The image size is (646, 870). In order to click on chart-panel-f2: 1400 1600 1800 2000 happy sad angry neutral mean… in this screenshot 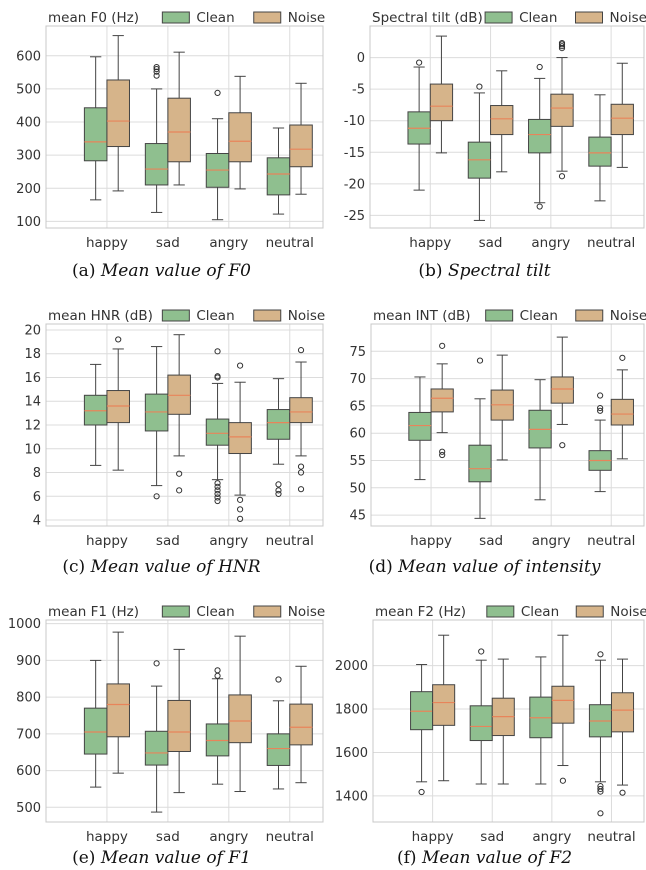, I will do `click(484, 722)`.